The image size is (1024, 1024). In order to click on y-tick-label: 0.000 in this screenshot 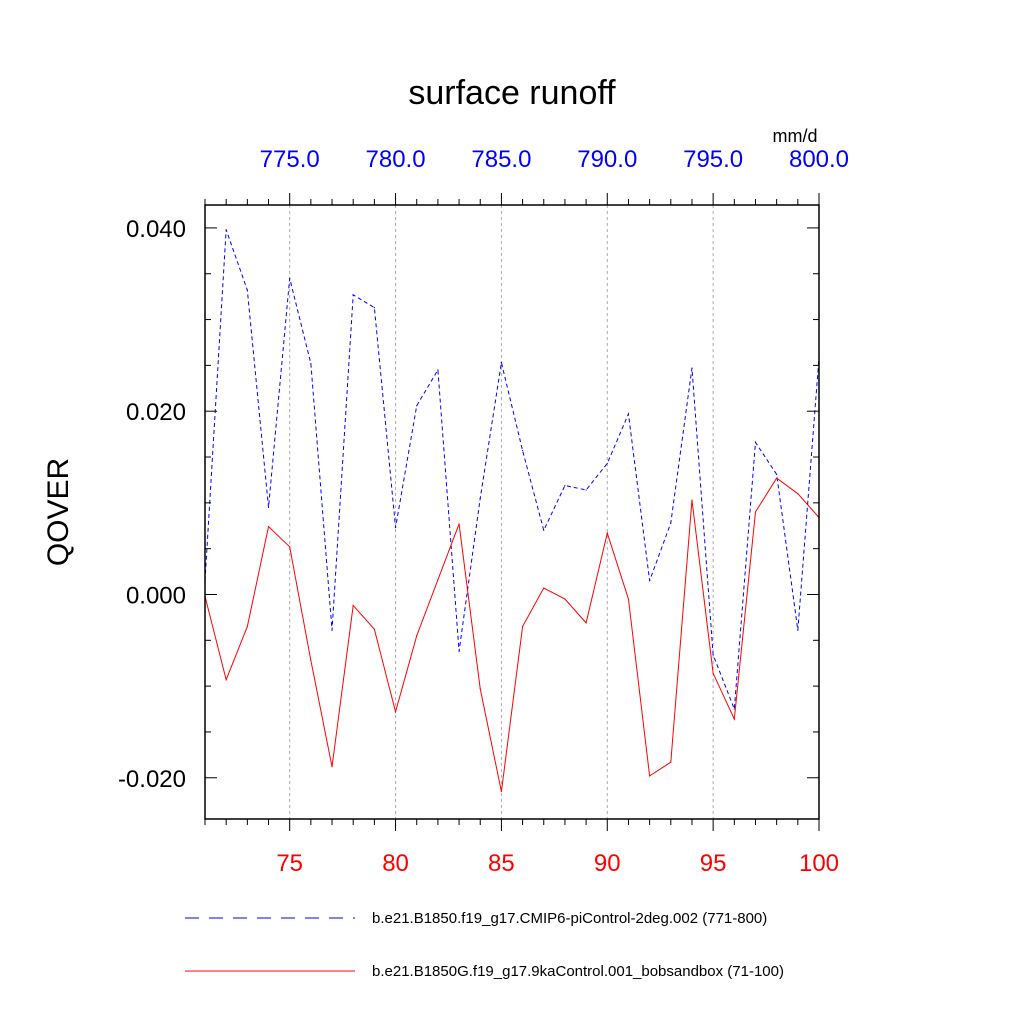, I will do `click(156, 595)`.